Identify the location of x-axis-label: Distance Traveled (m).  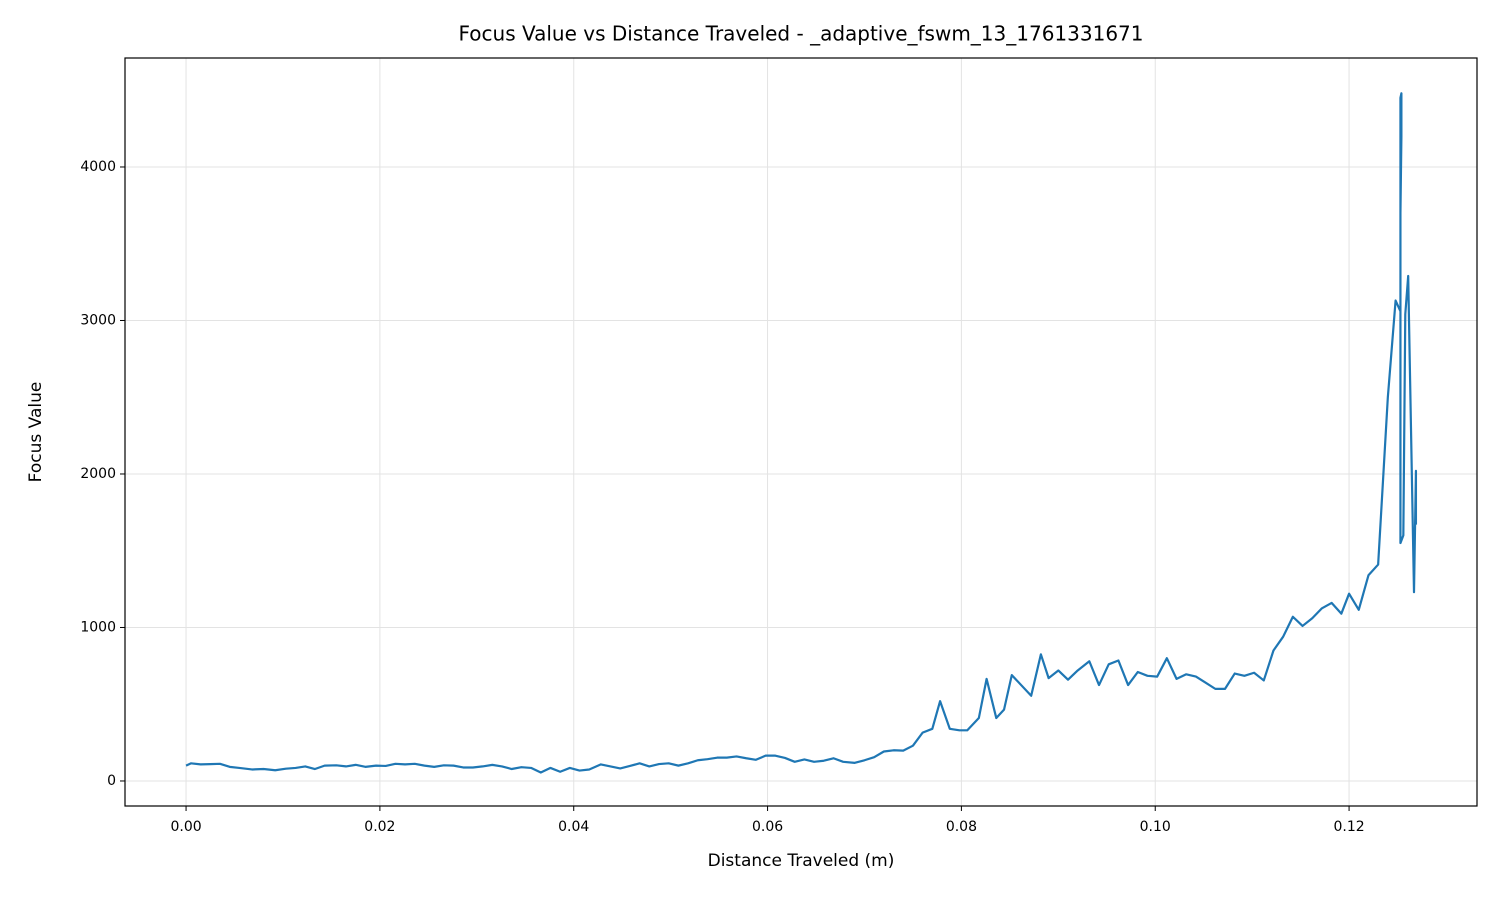
(801, 861).